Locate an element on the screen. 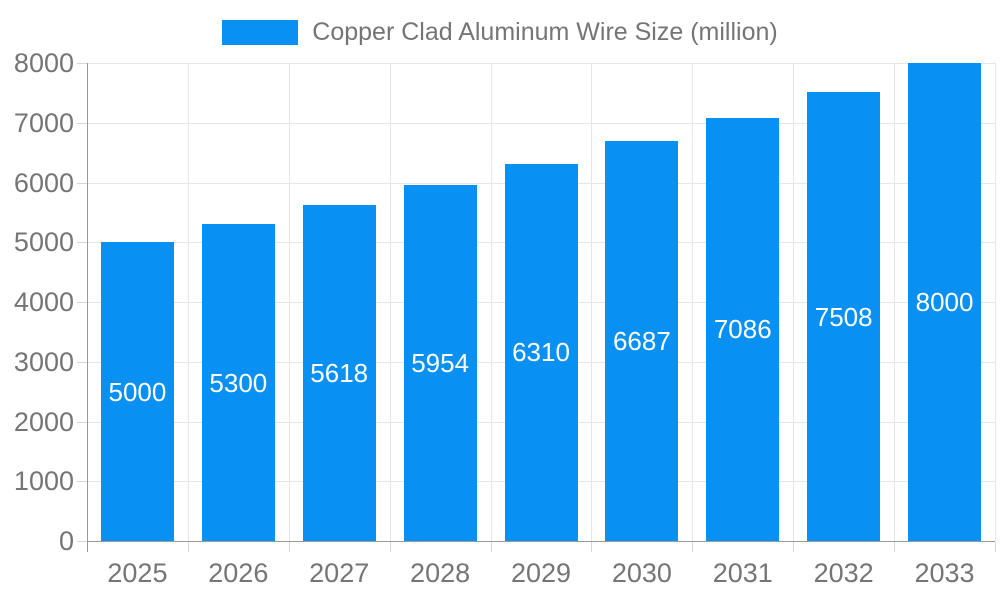 The height and width of the screenshot is (600, 1000). x-axis-label: 2032 is located at coordinates (843, 573).